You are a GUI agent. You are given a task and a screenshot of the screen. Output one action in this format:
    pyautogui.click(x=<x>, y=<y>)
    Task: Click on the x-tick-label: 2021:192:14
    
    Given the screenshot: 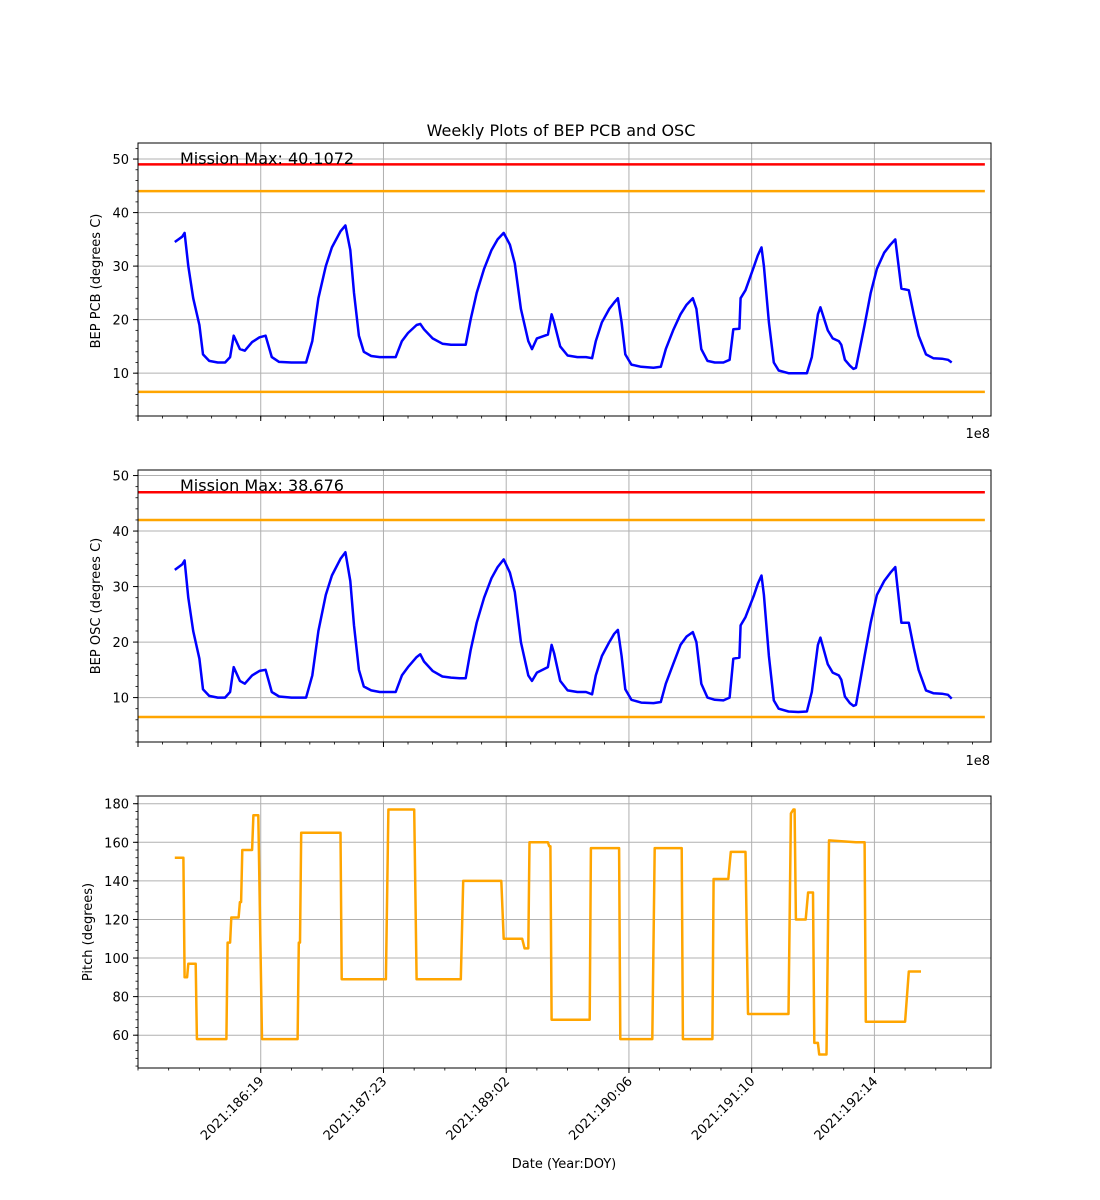 What is the action you would take?
    pyautogui.click(x=846, y=1108)
    